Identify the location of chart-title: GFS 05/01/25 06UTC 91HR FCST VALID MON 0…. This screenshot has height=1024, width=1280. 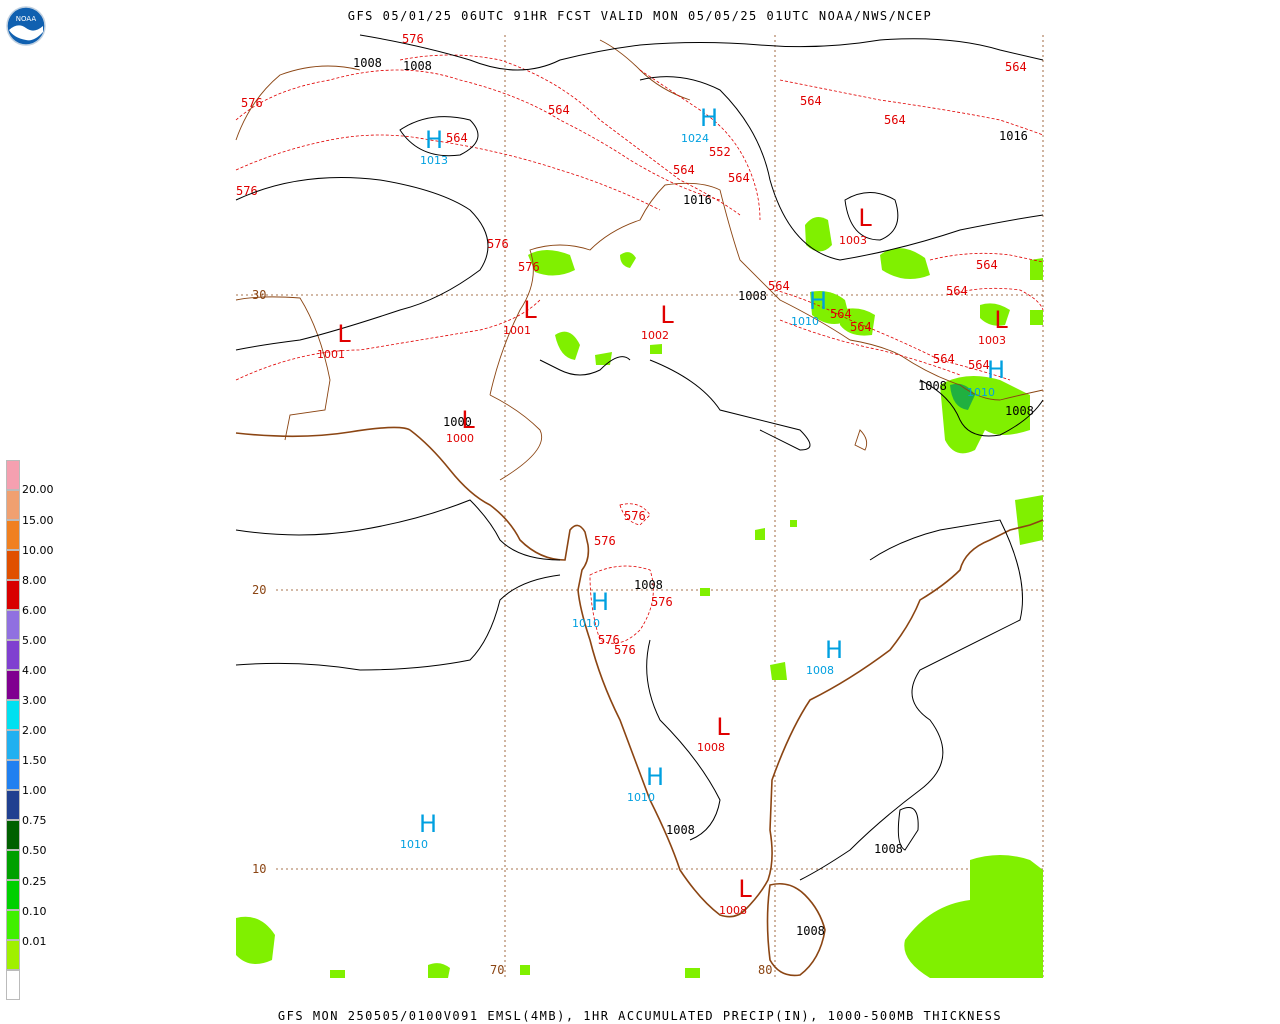
(640, 16).